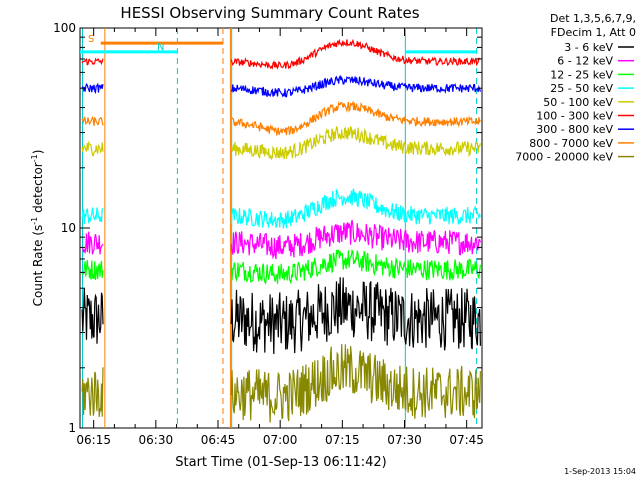 This screenshot has height=480, width=640. I want to click on y-tick-label-0: 1, so click(72, 428).